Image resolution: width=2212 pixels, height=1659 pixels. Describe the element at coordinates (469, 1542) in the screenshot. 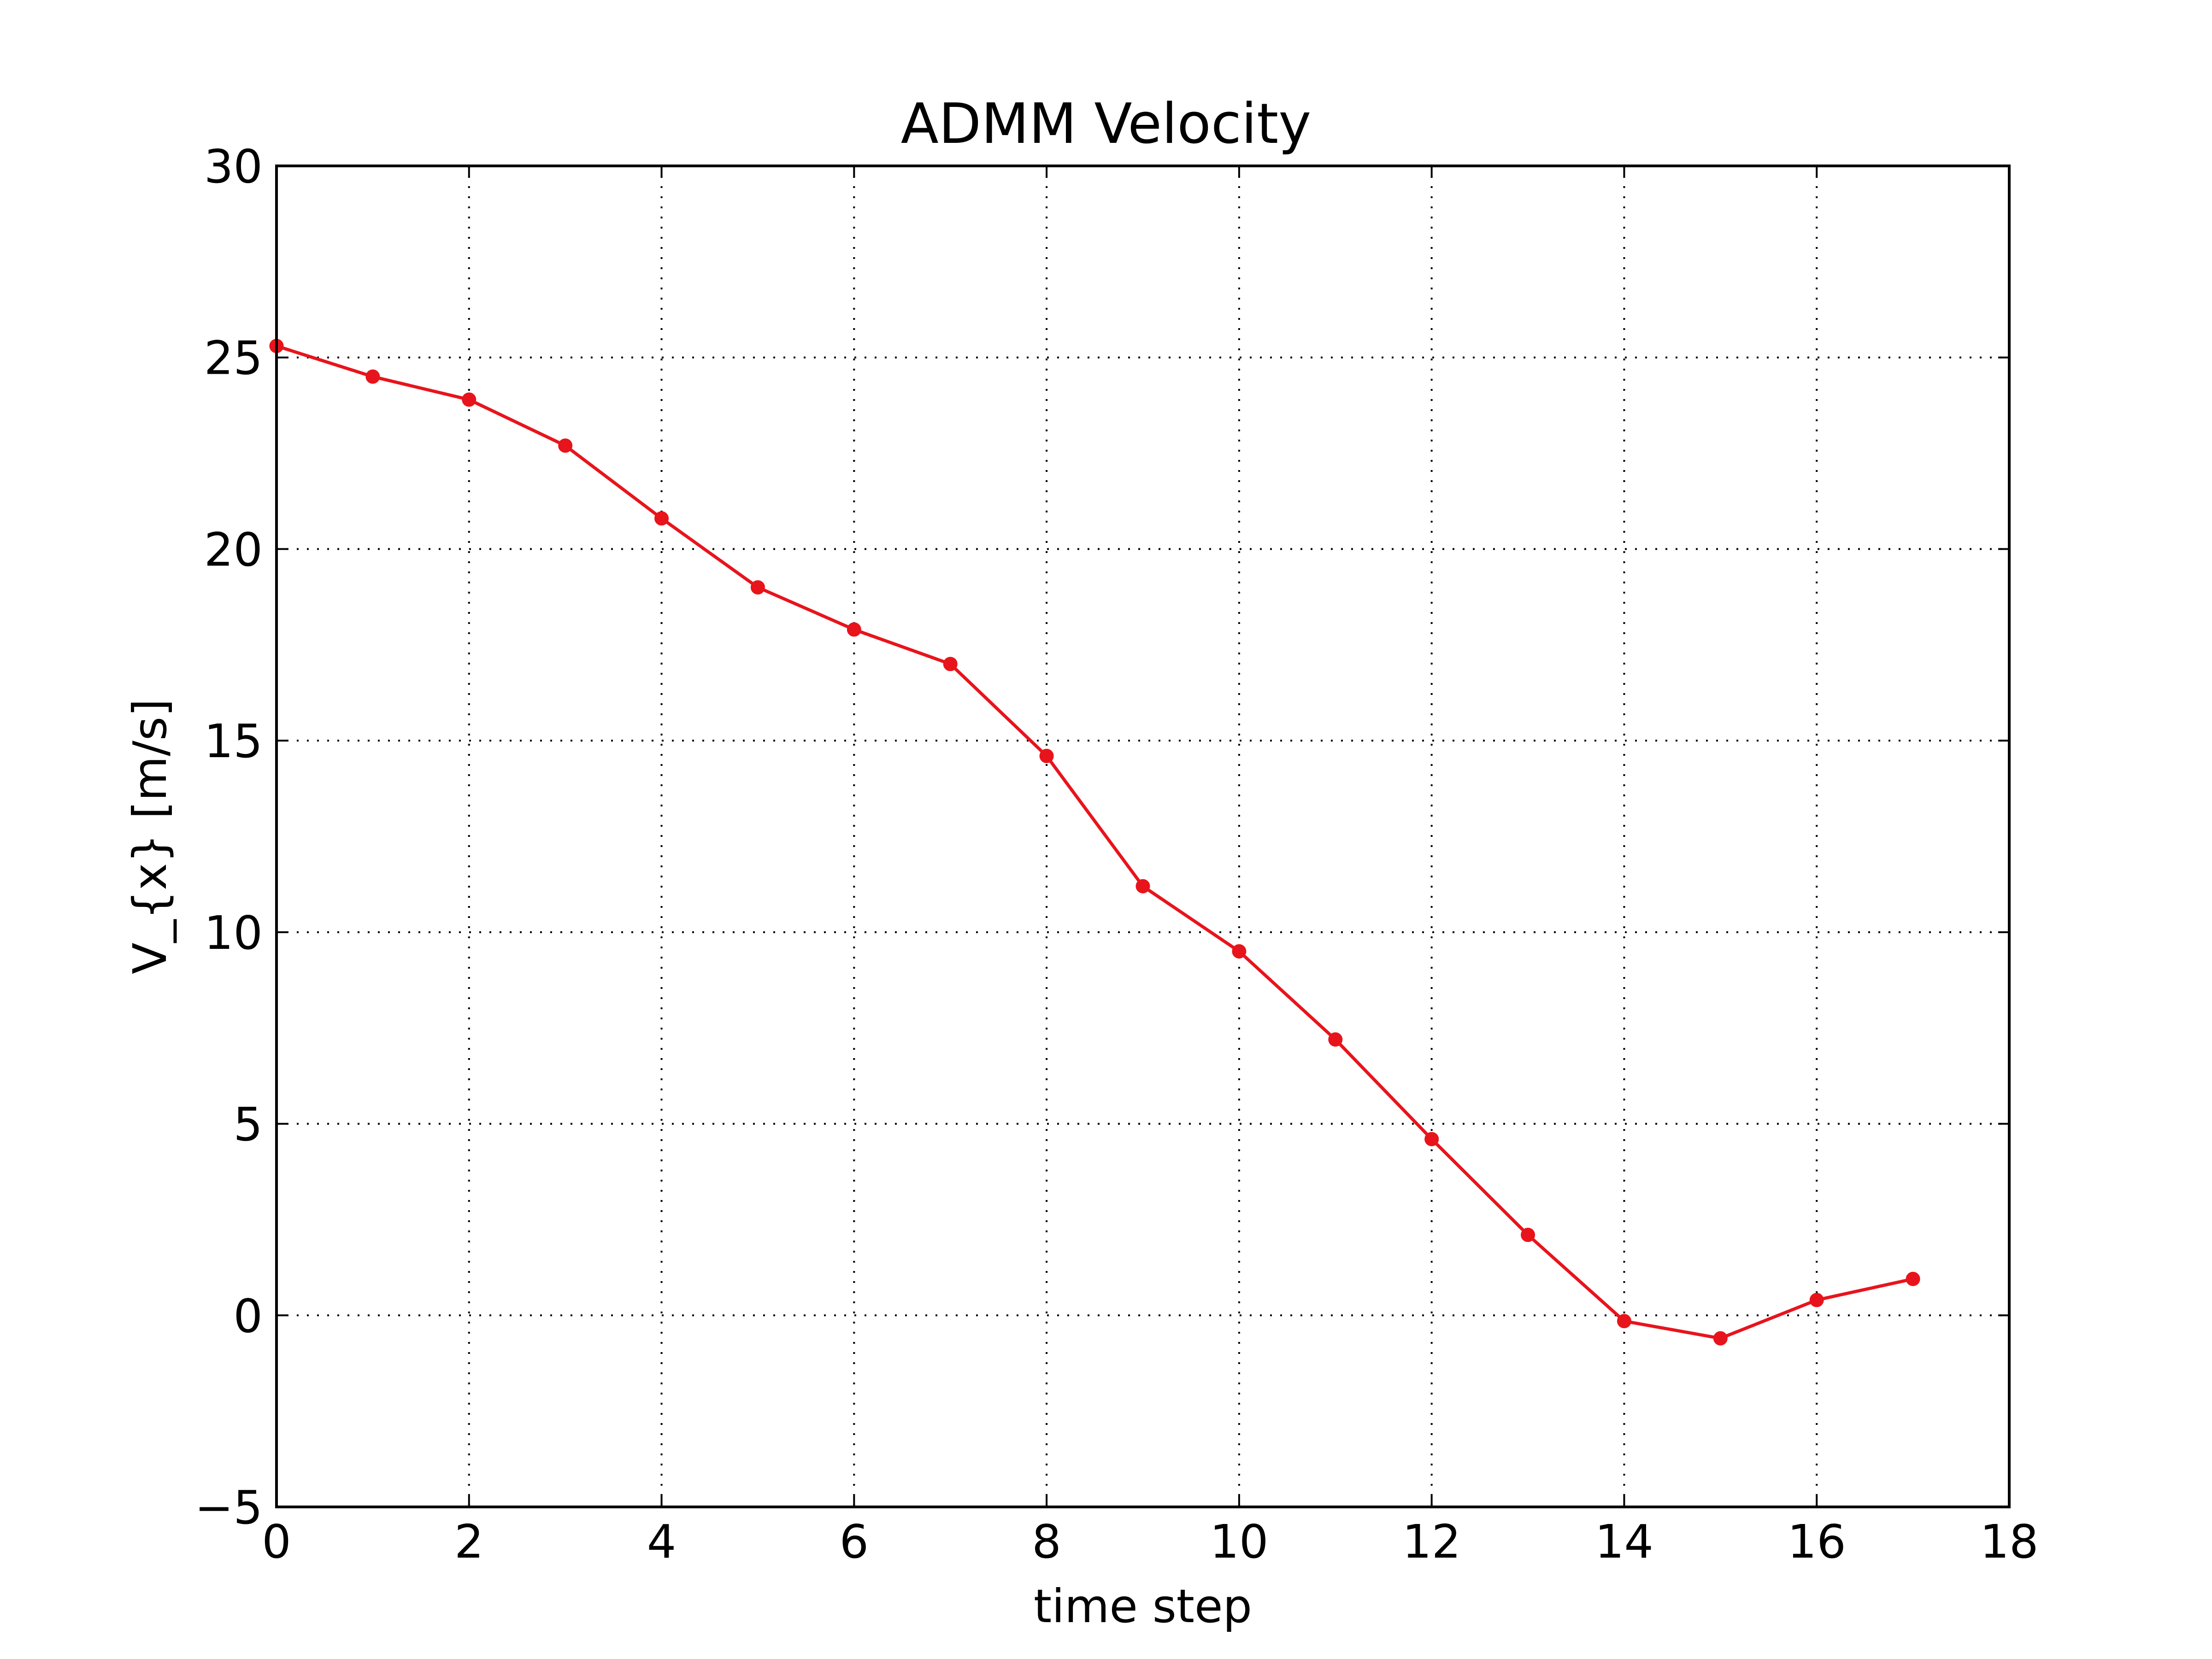

I see `x-tick-label: 2` at that location.